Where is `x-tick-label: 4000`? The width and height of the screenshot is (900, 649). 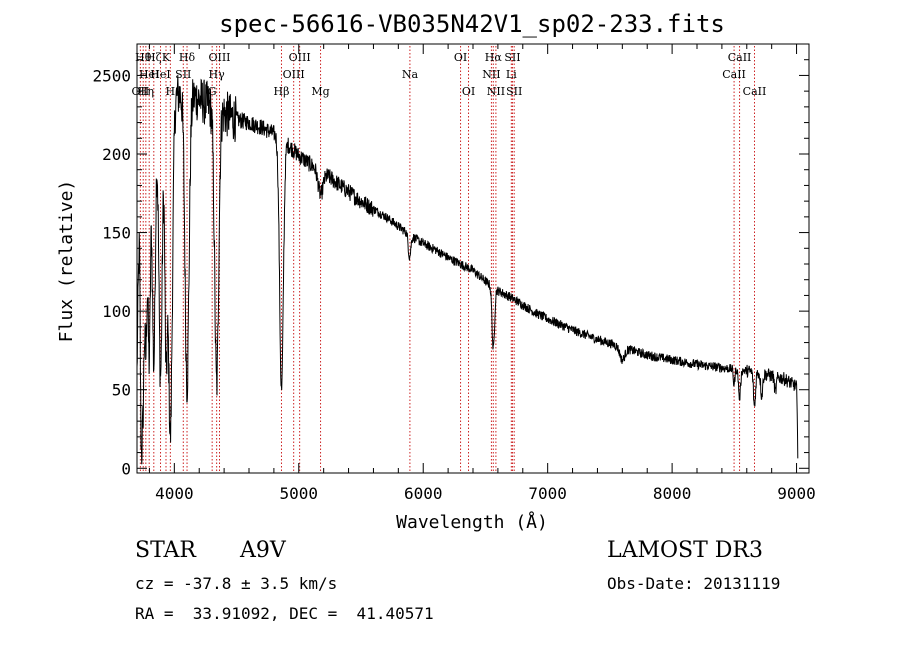
x-tick-label: 4000 is located at coordinates (174, 493).